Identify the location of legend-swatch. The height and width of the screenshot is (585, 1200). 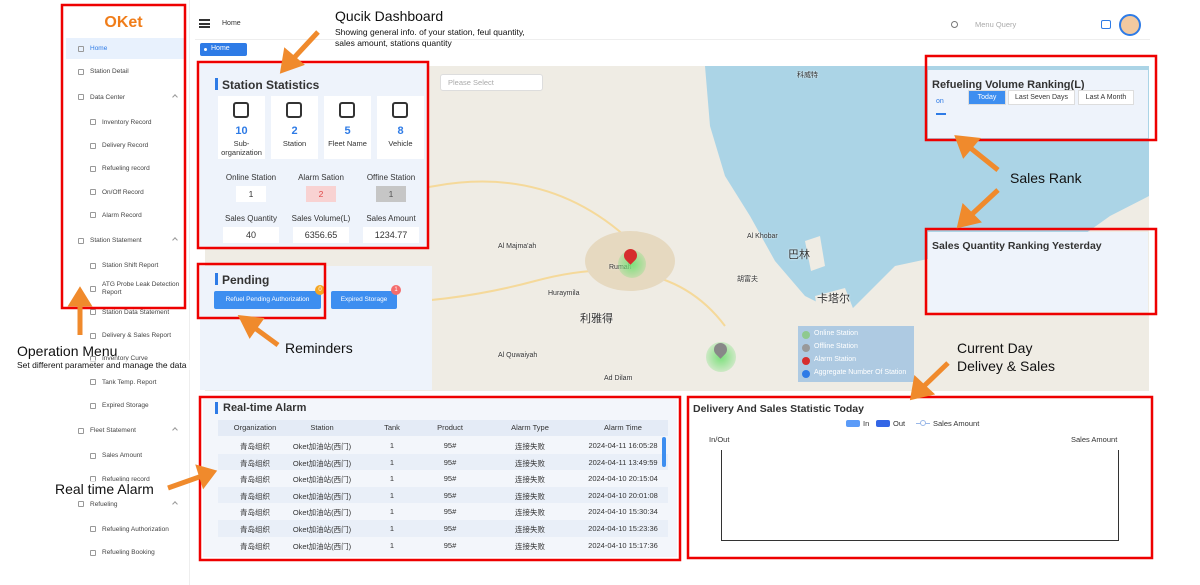
(853, 423).